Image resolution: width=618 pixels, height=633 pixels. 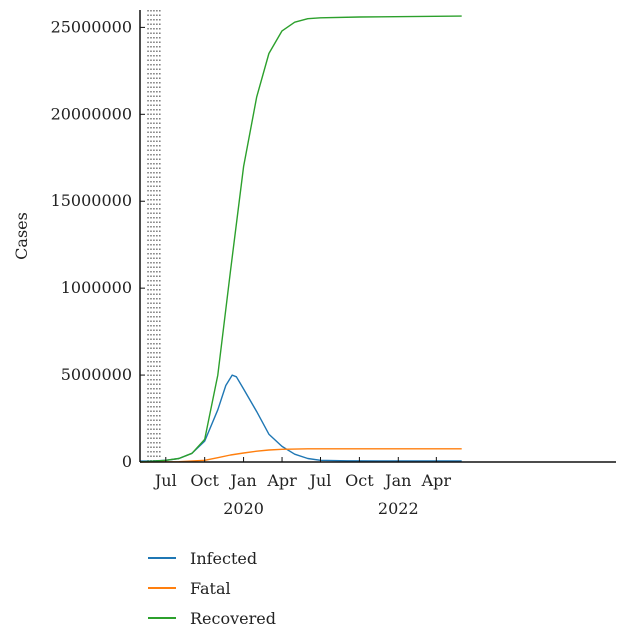 What do you see at coordinates (96, 287) in the screenshot?
I see `y-tick-label: 1000000` at bounding box center [96, 287].